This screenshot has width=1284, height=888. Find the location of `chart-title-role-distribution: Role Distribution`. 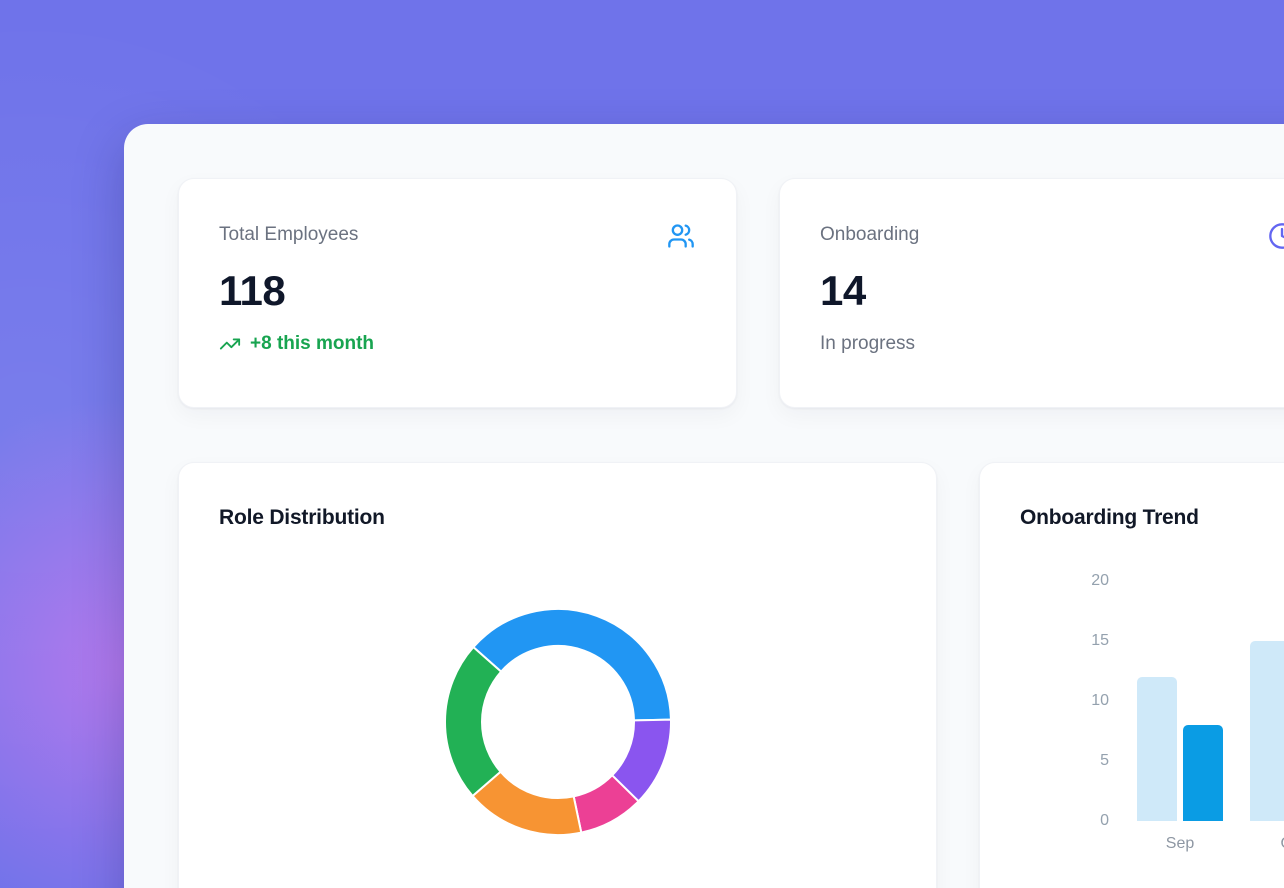

chart-title-role-distribution: Role Distribution is located at coordinates (302, 517).